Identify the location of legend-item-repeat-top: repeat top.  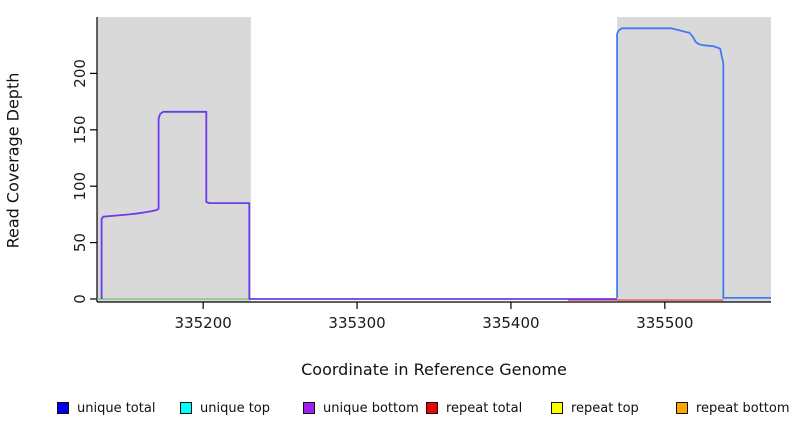
(595, 408).